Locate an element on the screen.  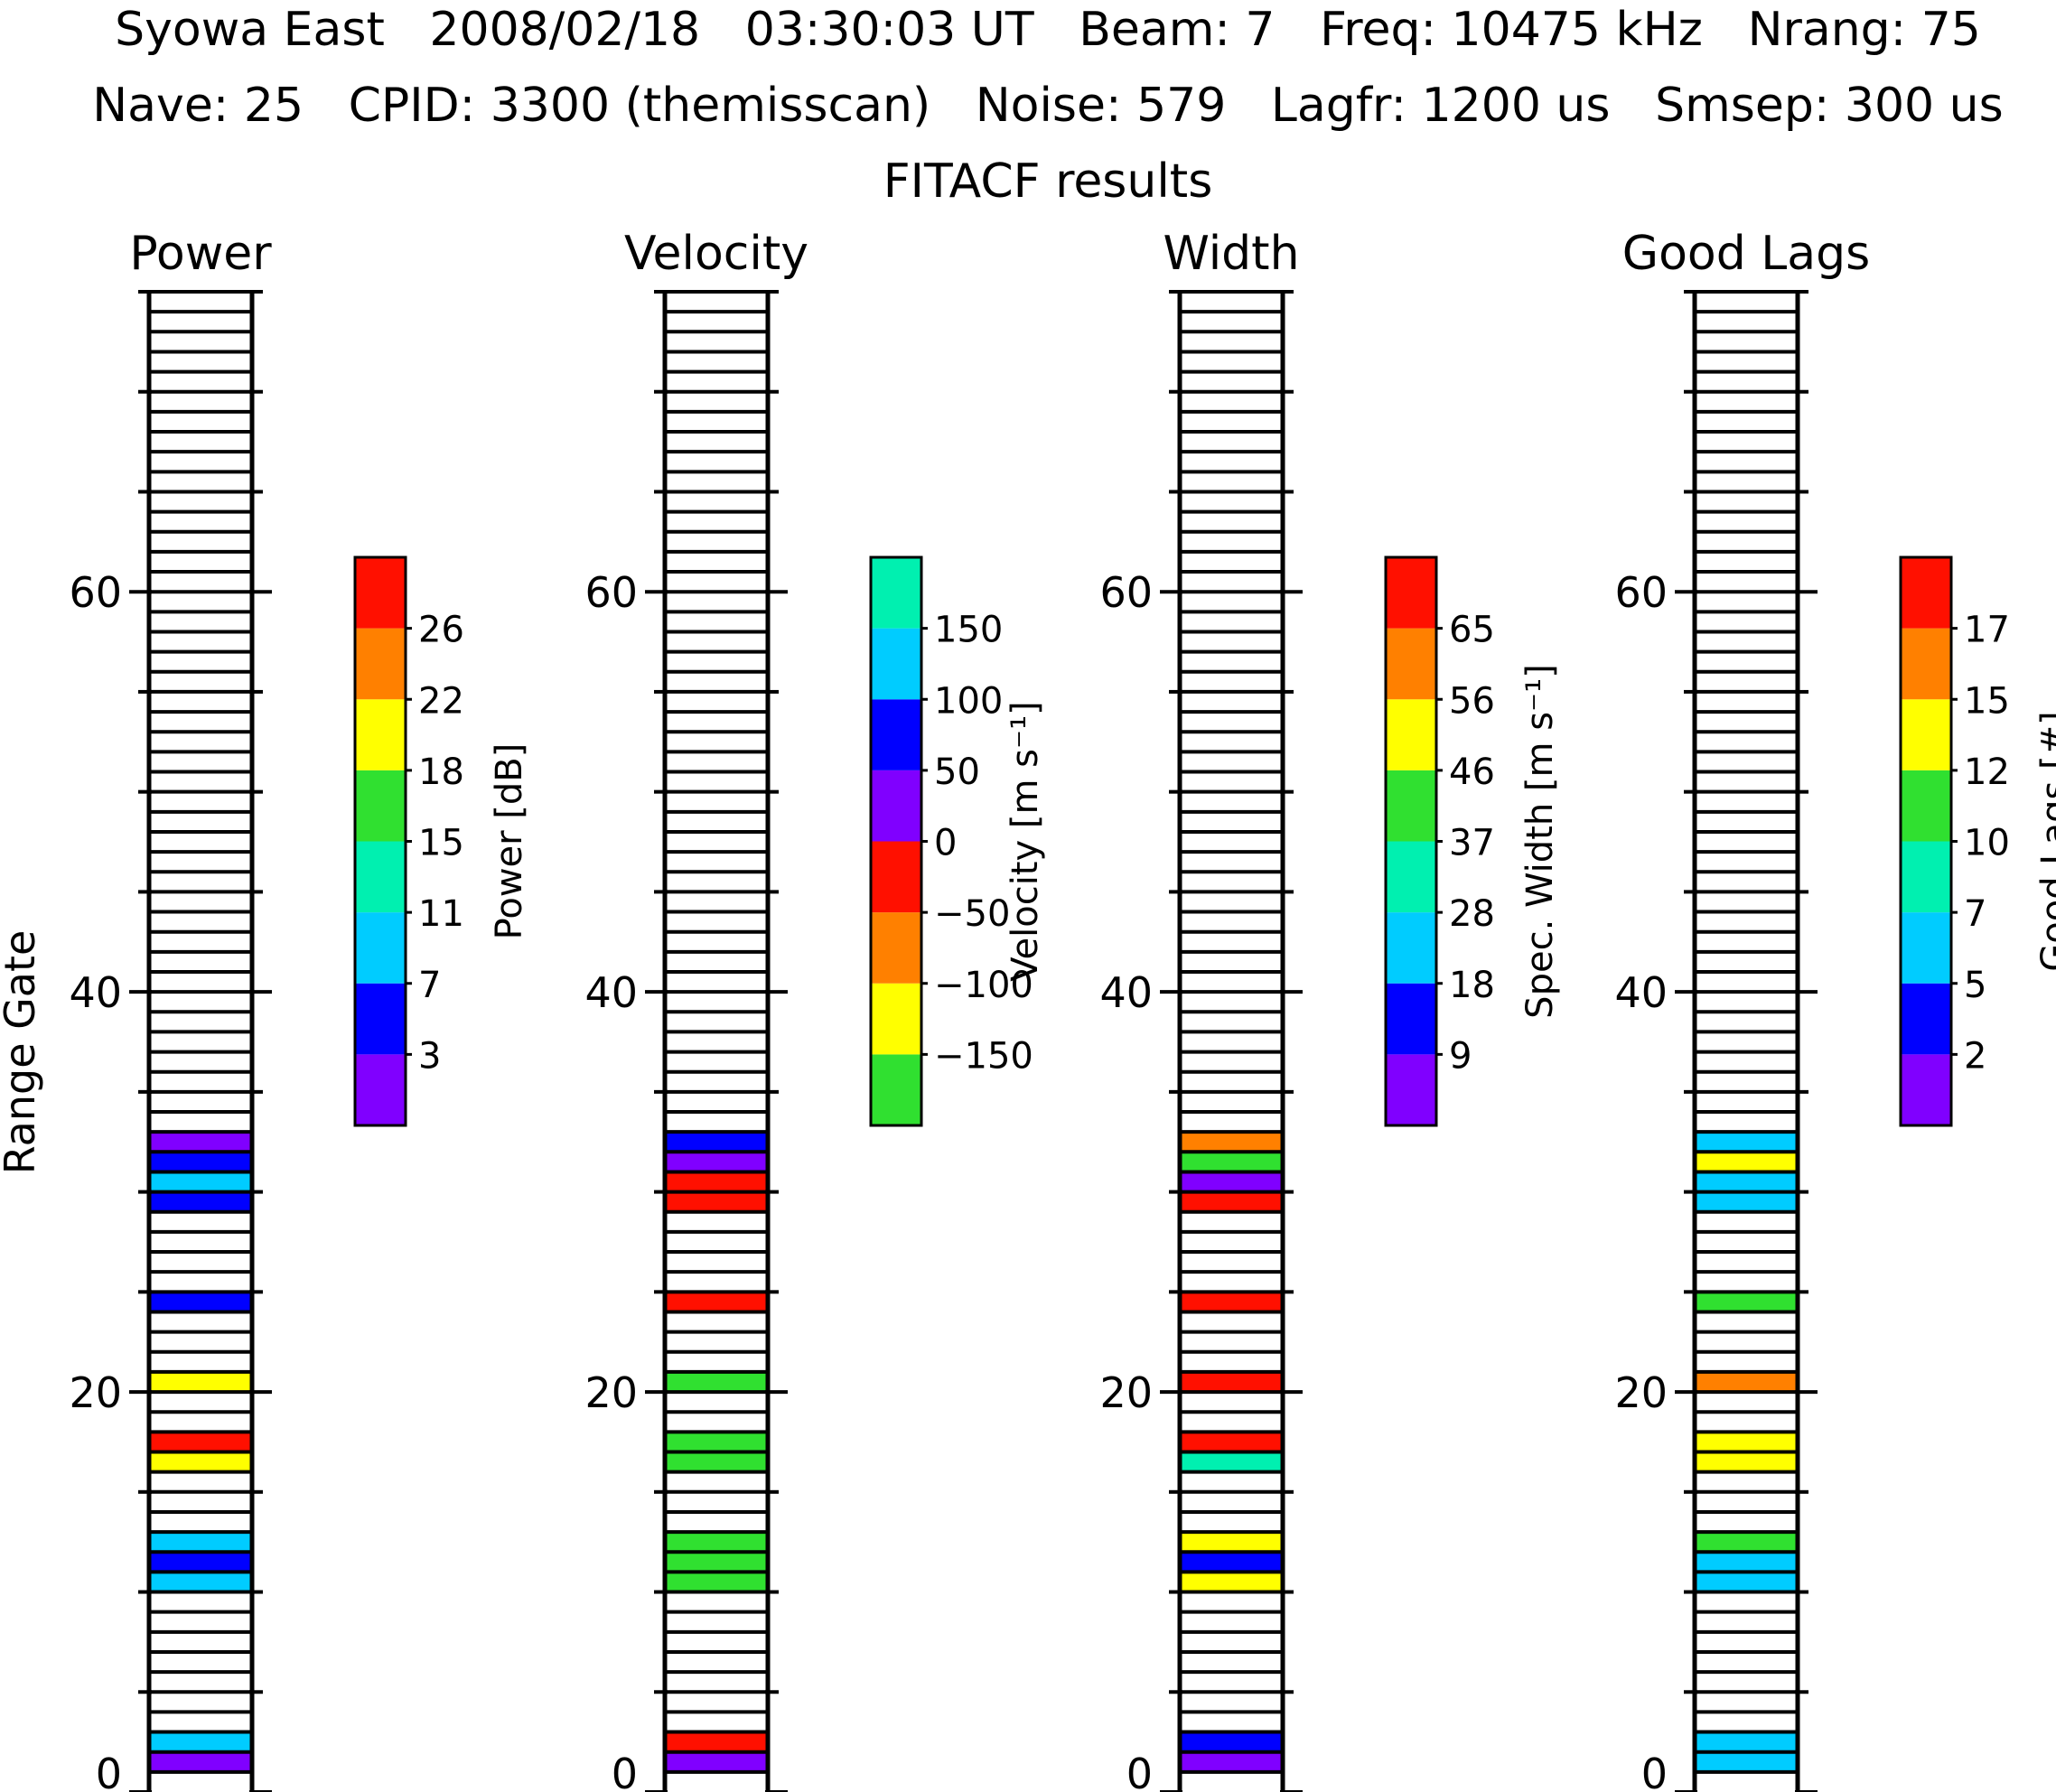
header-line-3: FITACF results is located at coordinates (1048, 181).